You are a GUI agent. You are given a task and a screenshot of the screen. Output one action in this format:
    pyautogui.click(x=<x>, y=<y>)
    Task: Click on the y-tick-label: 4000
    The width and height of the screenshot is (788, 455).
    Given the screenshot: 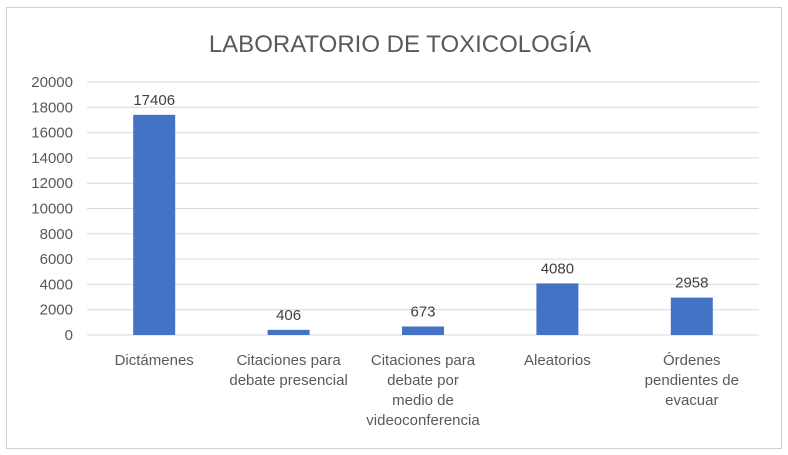 What is the action you would take?
    pyautogui.click(x=56, y=284)
    